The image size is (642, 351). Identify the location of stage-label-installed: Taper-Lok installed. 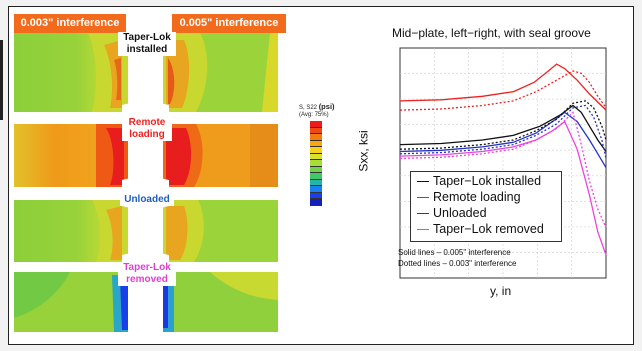
(147, 44).